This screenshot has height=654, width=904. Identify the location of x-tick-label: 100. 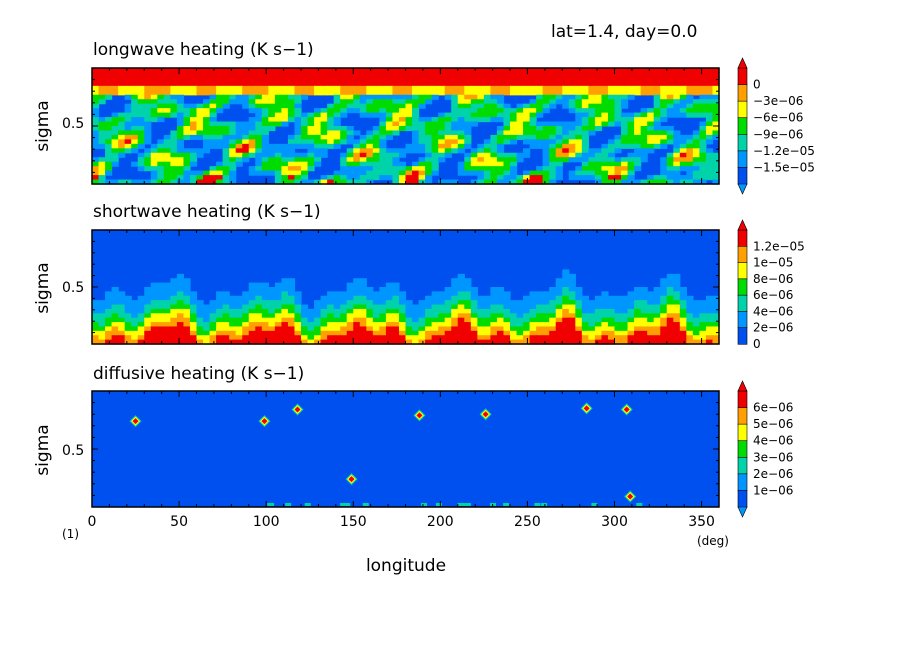
(266, 522).